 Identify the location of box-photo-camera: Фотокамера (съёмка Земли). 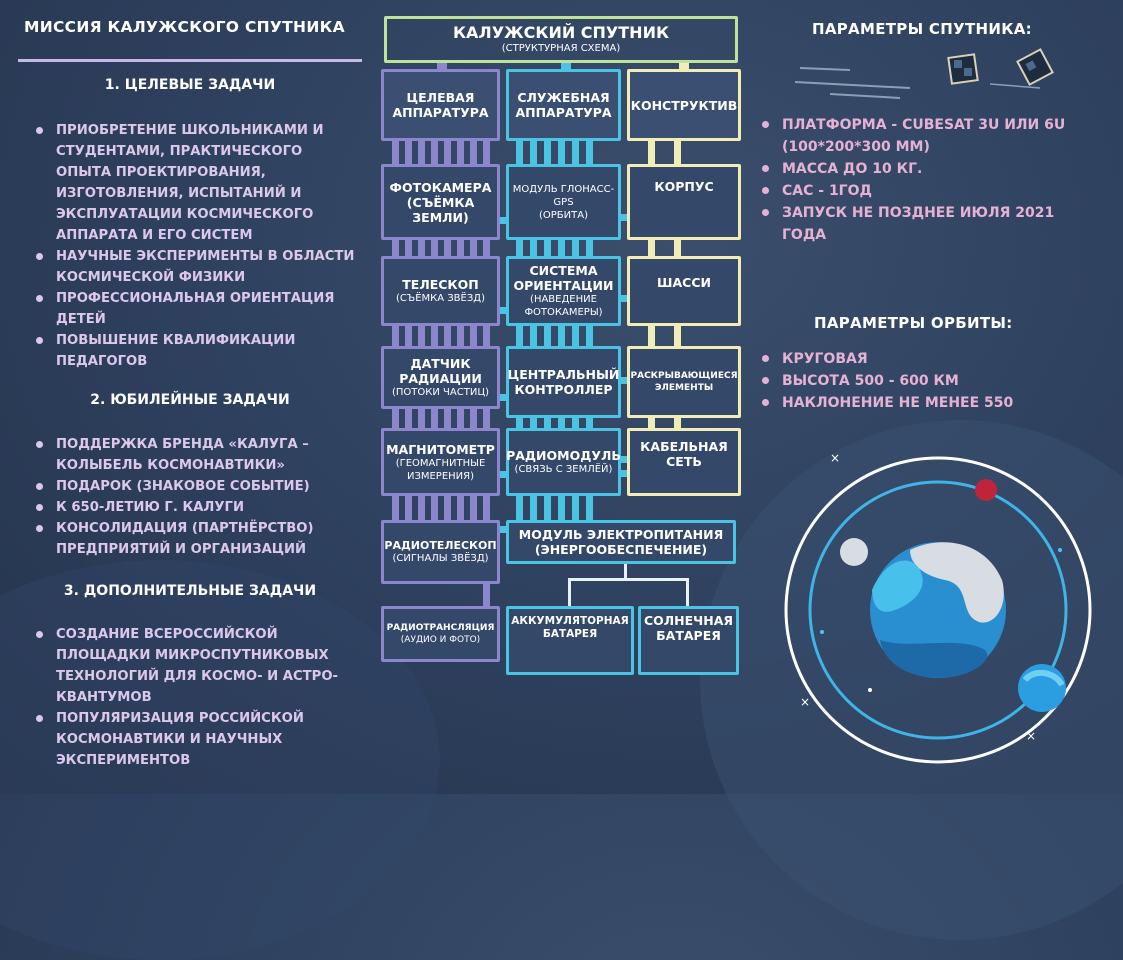
(440, 202).